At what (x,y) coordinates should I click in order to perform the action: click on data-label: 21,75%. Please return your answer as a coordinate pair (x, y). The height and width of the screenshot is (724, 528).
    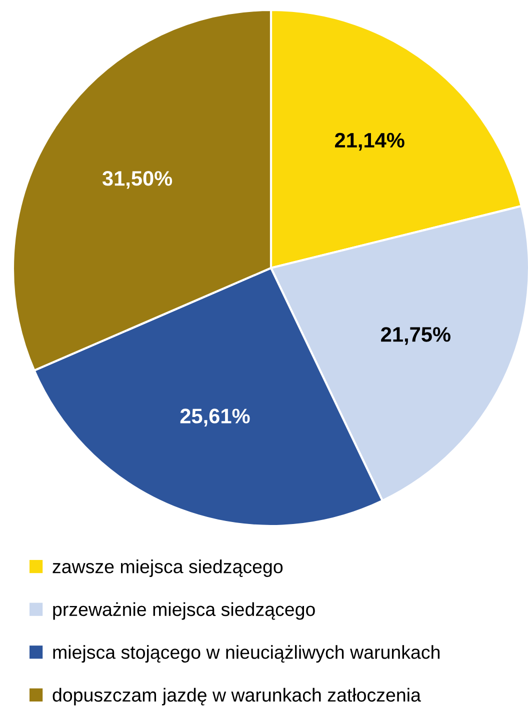
    Looking at the image, I should click on (415, 336).